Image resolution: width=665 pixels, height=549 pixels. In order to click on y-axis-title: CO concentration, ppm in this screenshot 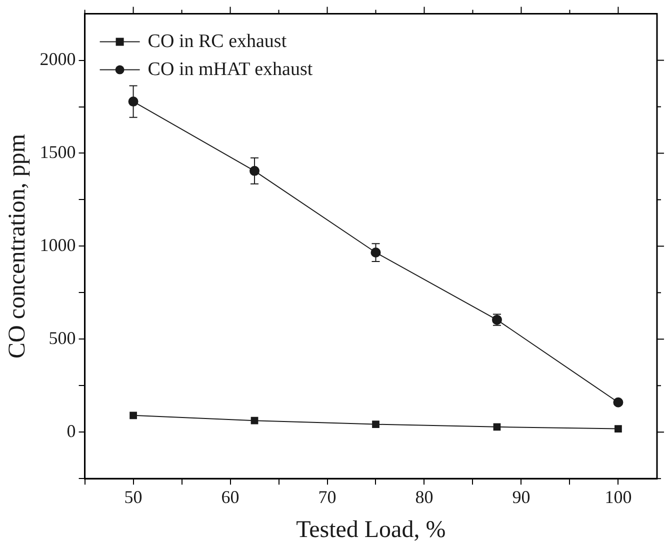, I will do `click(17, 246)`.